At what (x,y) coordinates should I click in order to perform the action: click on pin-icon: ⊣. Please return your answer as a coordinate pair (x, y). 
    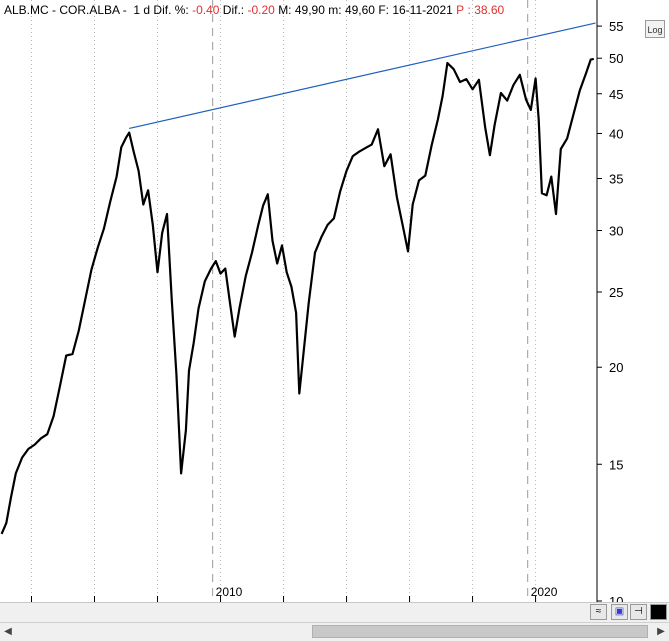
    Looking at the image, I should click on (638, 612).